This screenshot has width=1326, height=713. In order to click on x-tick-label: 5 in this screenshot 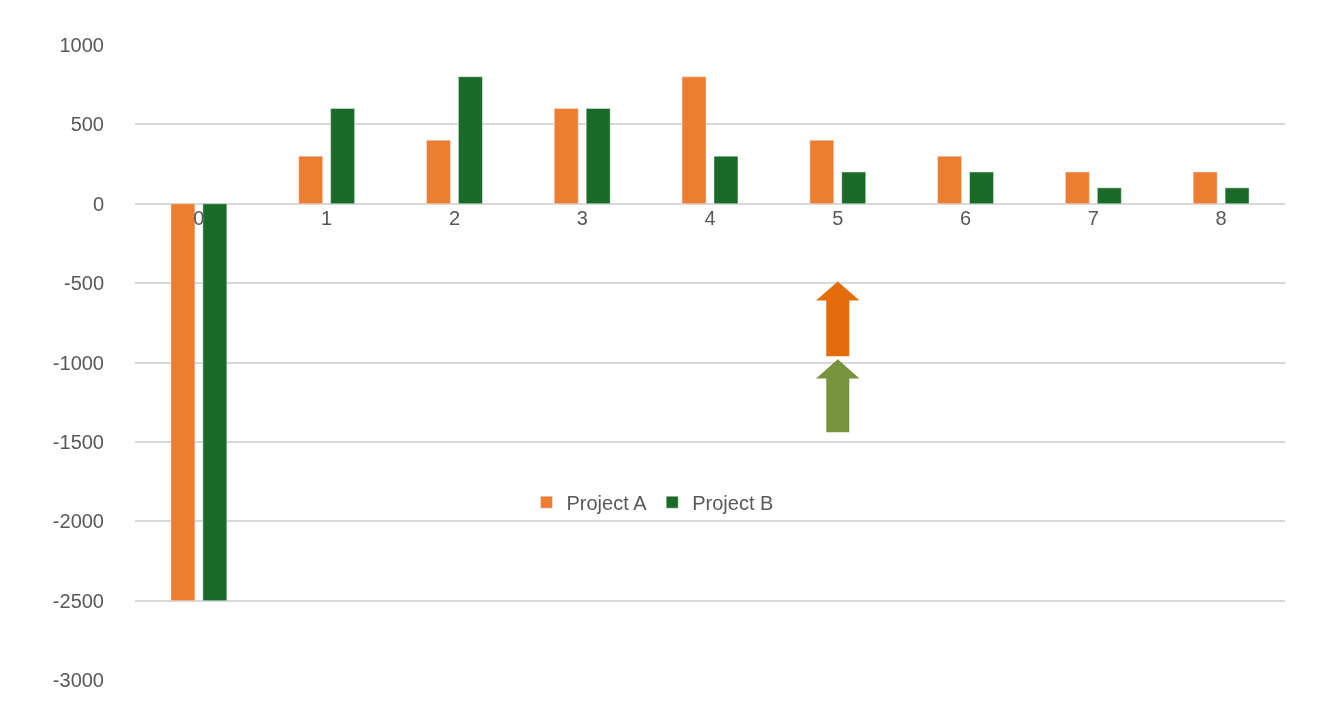, I will do `click(838, 217)`.